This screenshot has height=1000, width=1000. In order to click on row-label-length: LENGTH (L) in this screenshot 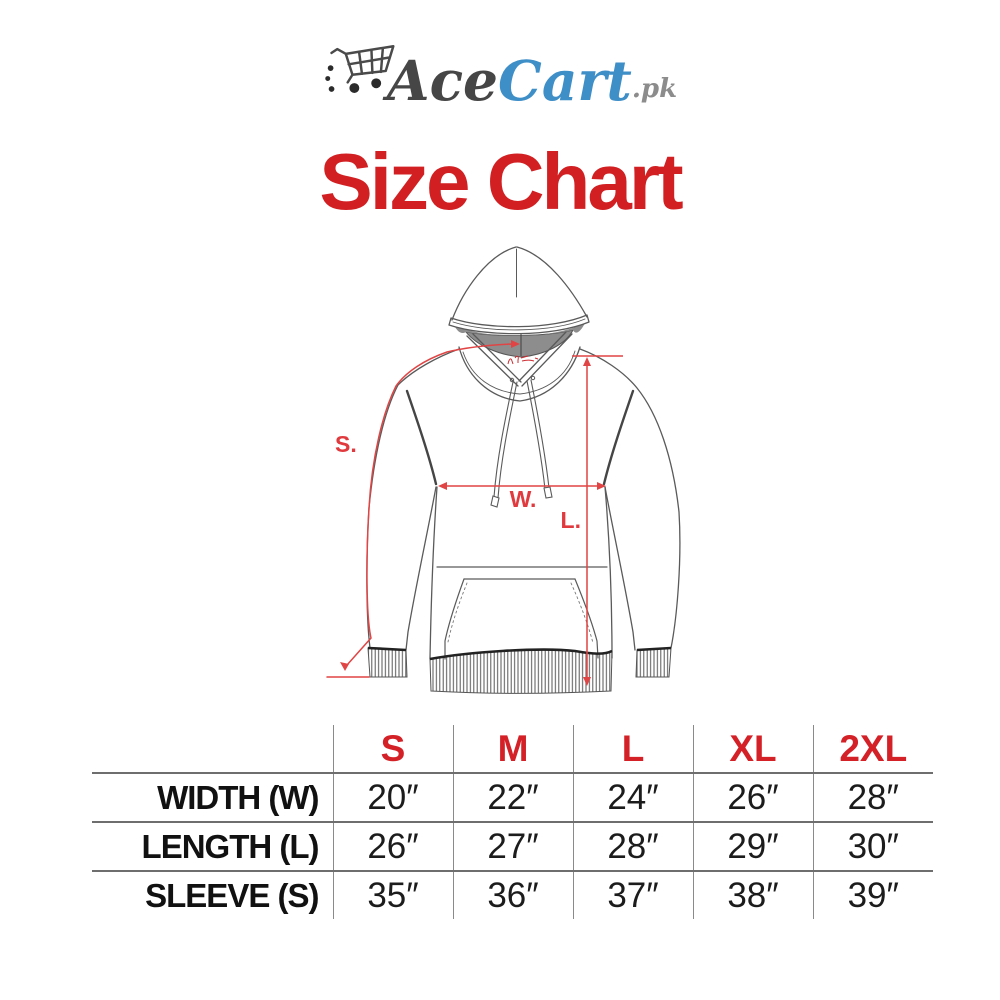, I will do `click(212, 846)`.